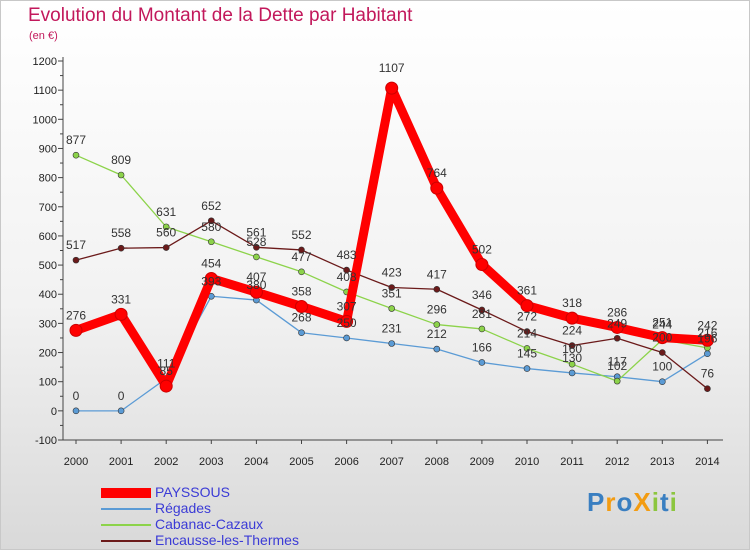 The width and height of the screenshot is (750, 550). Describe the element at coordinates (392, 68) in the screenshot. I see `data-label: 1107` at that location.